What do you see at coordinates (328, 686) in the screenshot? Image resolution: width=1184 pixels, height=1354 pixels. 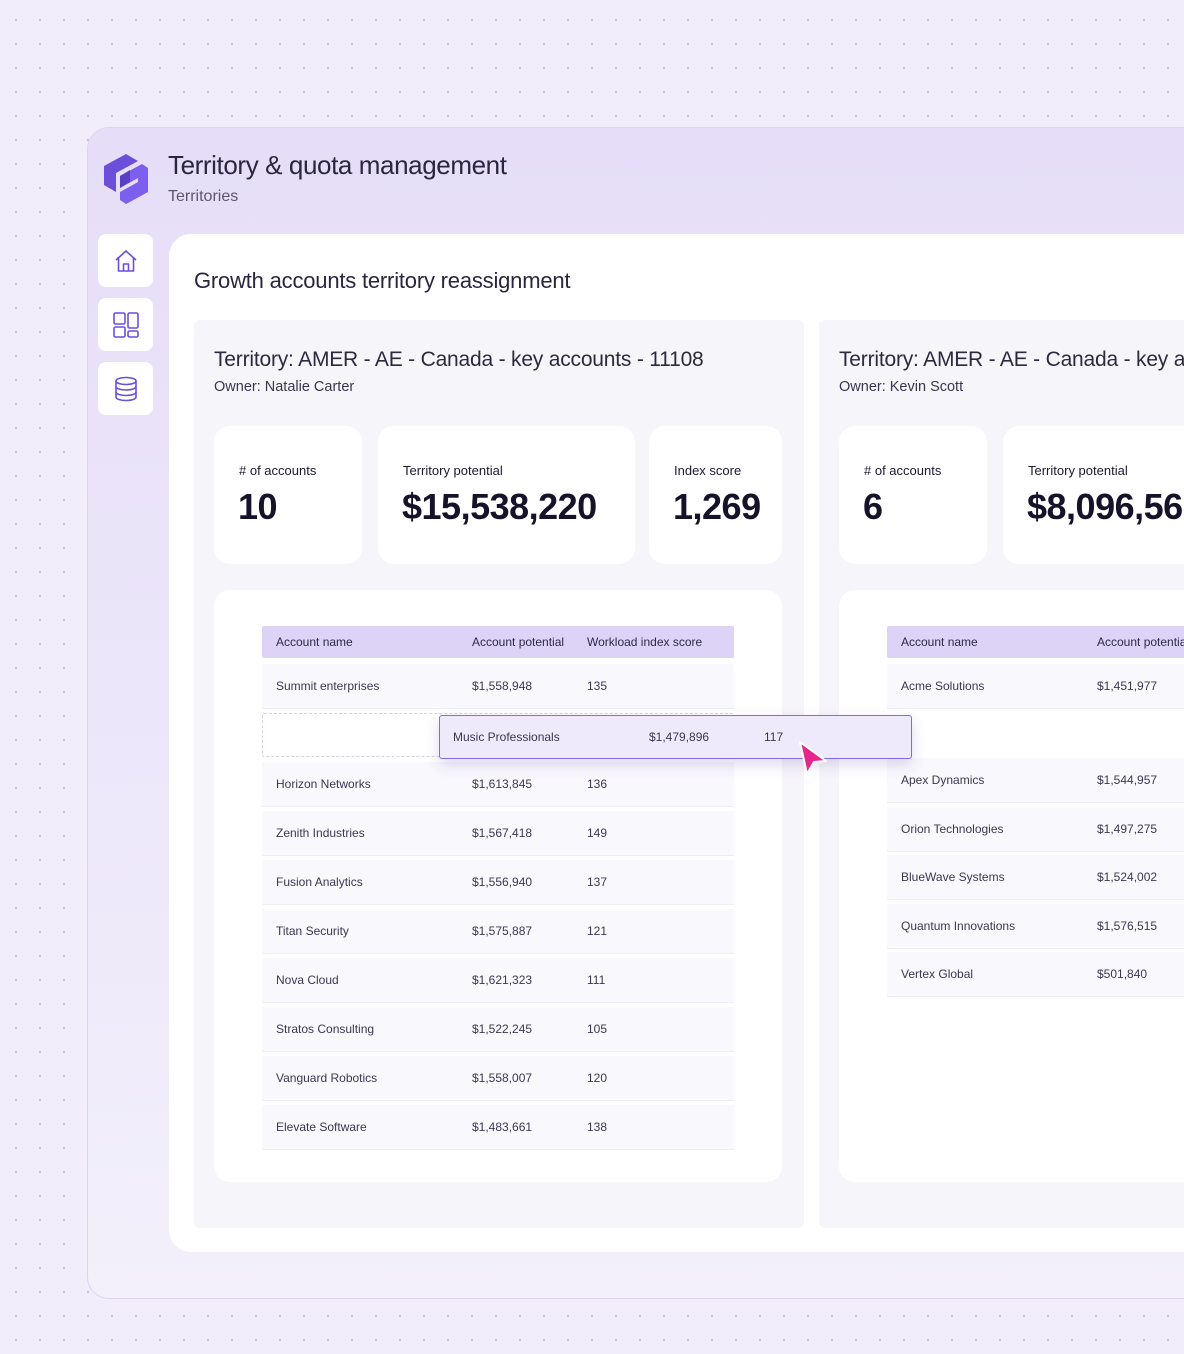 I see `account-name: Summit enterprises` at bounding box center [328, 686].